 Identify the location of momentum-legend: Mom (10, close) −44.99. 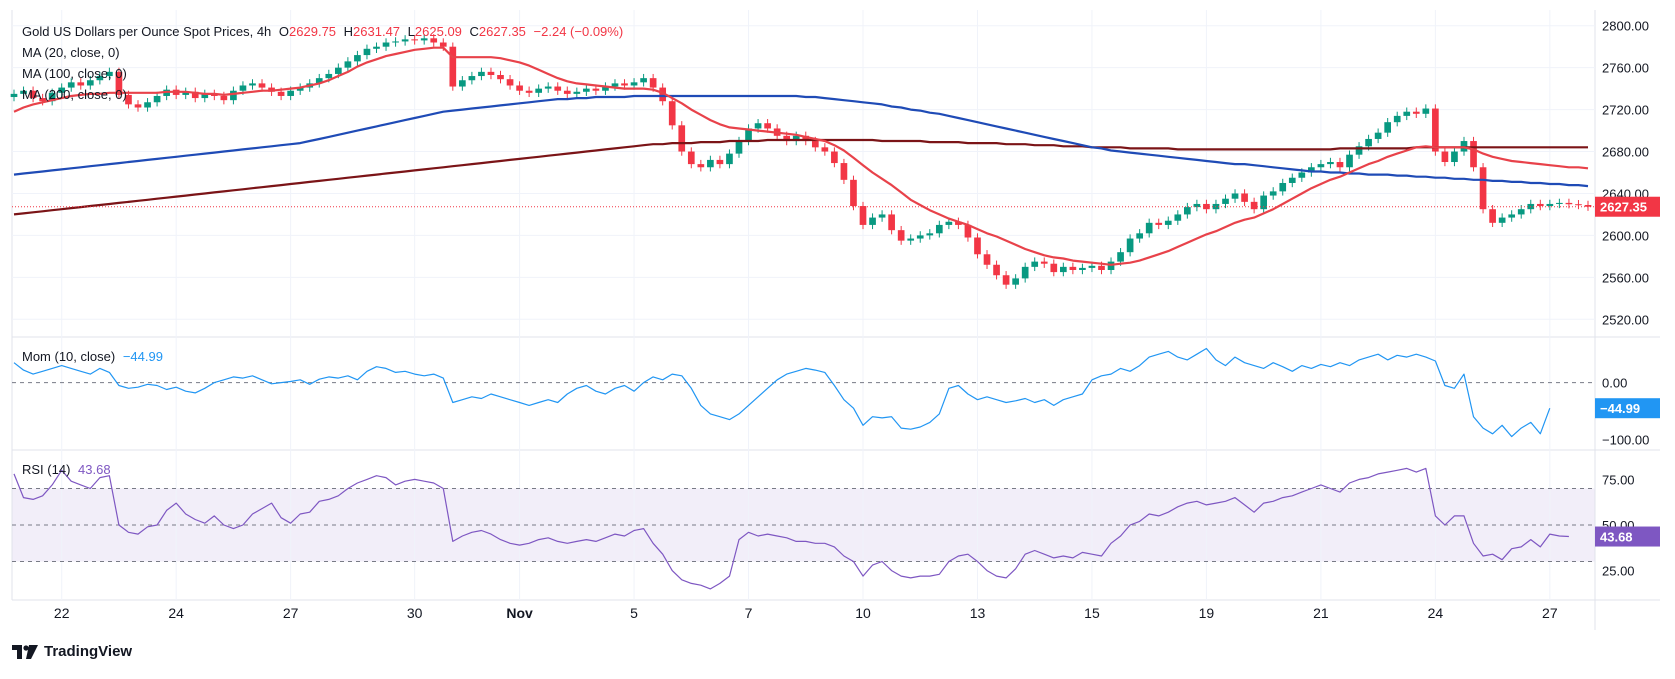
(94, 356).